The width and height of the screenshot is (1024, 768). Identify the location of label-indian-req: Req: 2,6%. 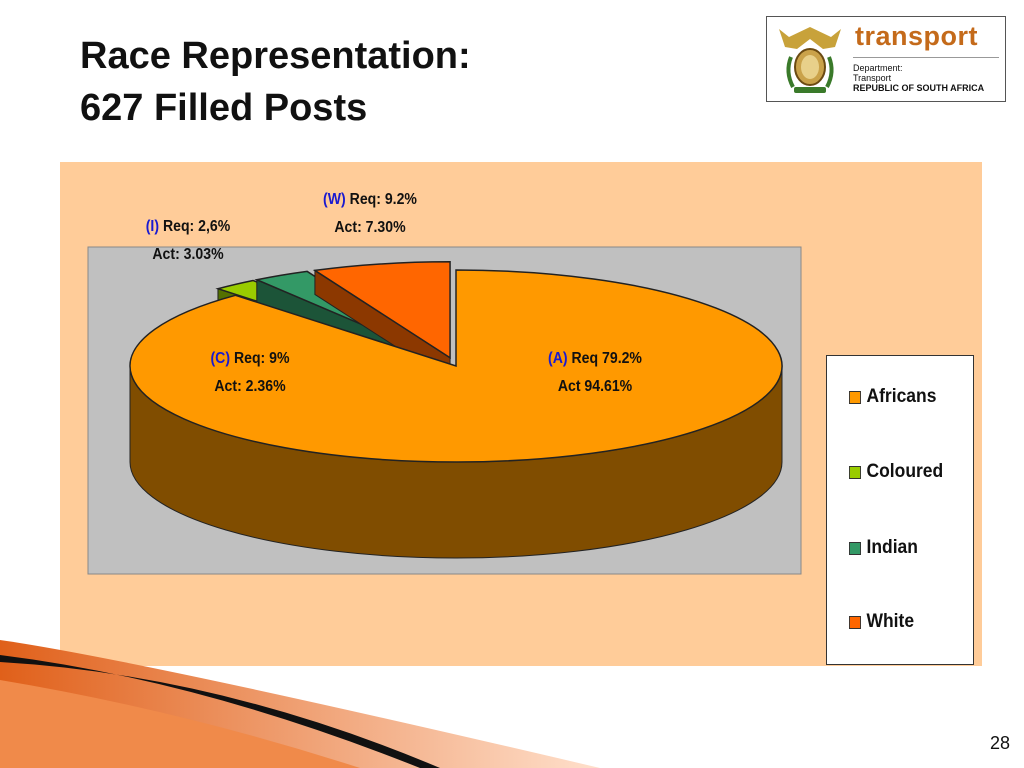
(196, 226).